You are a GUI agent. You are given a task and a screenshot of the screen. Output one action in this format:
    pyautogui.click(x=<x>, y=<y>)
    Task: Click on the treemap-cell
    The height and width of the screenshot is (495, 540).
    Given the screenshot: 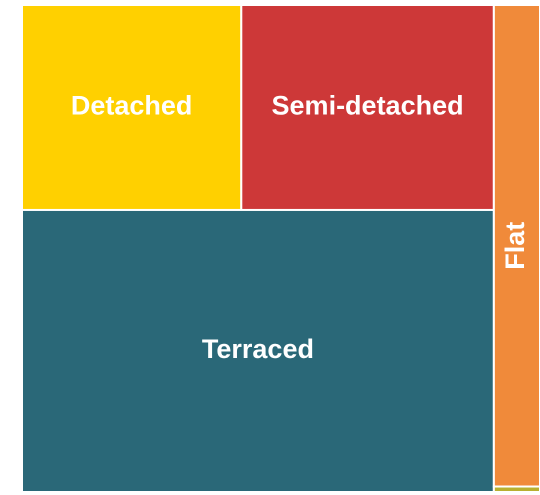 What is the action you would take?
    pyautogui.click(x=516, y=489)
    